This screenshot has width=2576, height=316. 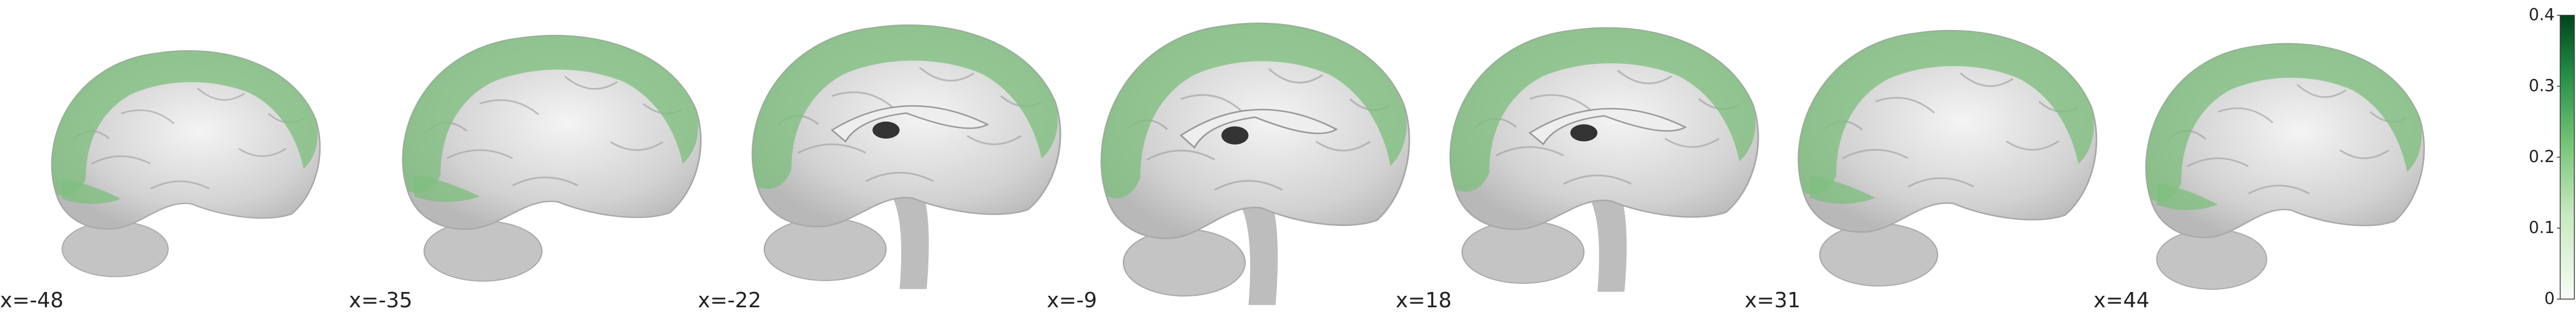 I want to click on slice-panel: x=-22, so click(x=880, y=157).